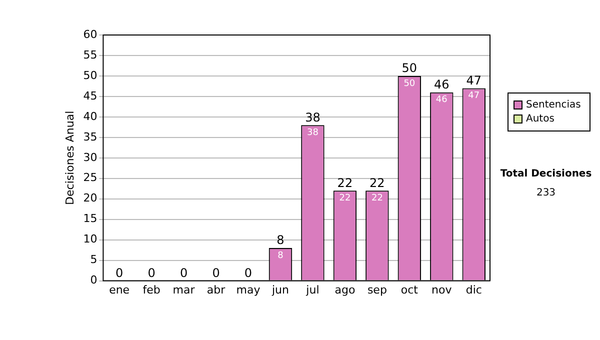 Image resolution: width=600 pixels, height=340 pixels. I want to click on data-label: 8, so click(281, 255).